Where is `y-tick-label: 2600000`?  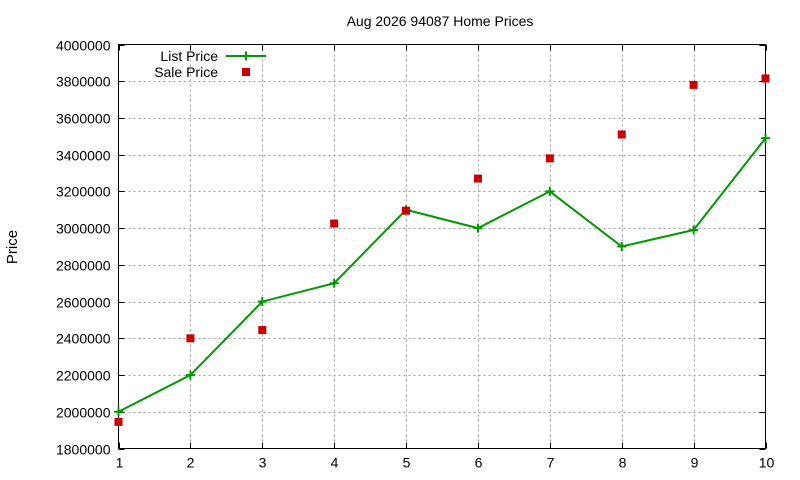 y-tick-label: 2600000 is located at coordinates (83, 303).